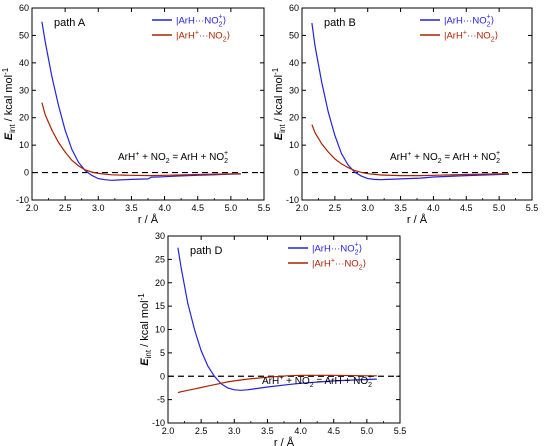 The width and height of the screenshot is (550, 446). What do you see at coordinates (160, 236) in the screenshot?
I see `y-tick-label: 30` at bounding box center [160, 236].